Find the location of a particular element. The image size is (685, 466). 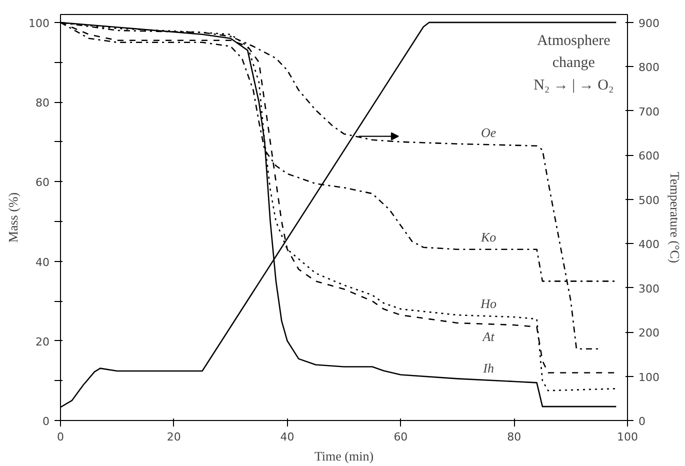

annotation: Atmosphere is located at coordinates (573, 40).